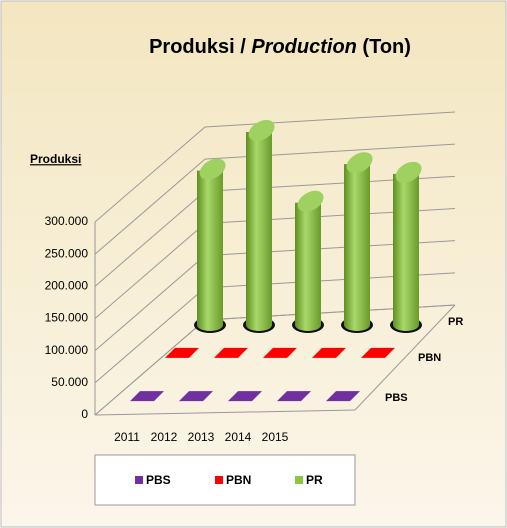 The height and width of the screenshot is (528, 507). I want to click on chart-title: Produksi / Production (Ton), so click(280, 47).